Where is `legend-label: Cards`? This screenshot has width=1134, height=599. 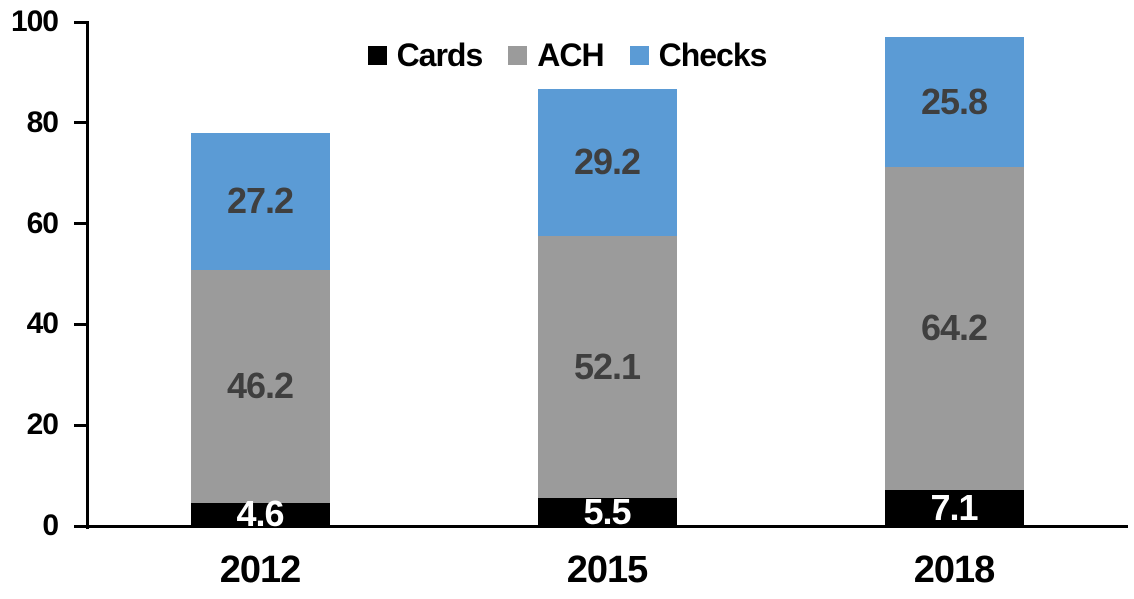
legend-label: Cards is located at coordinates (440, 55).